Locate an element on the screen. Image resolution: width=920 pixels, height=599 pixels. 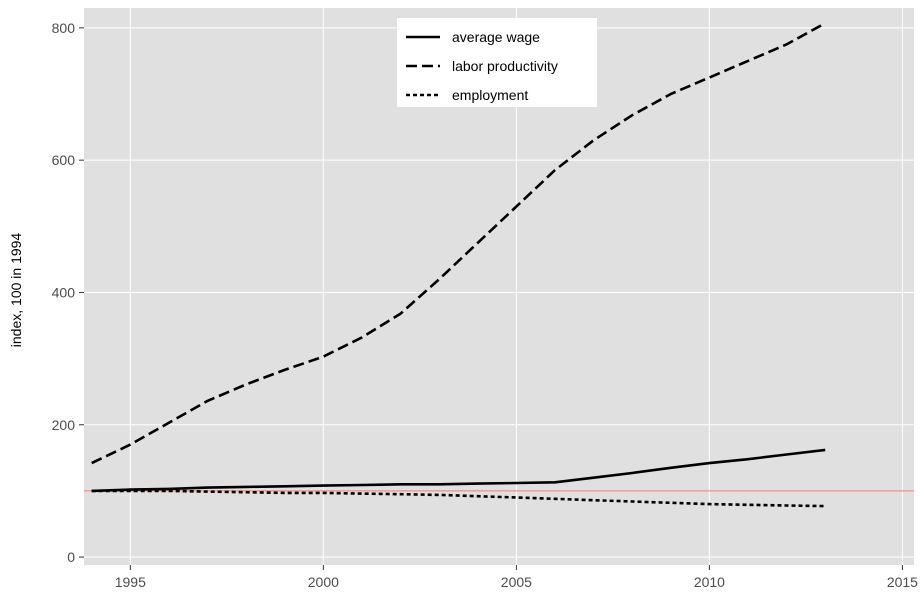
x-tick-label: 2000 is located at coordinates (323, 582).